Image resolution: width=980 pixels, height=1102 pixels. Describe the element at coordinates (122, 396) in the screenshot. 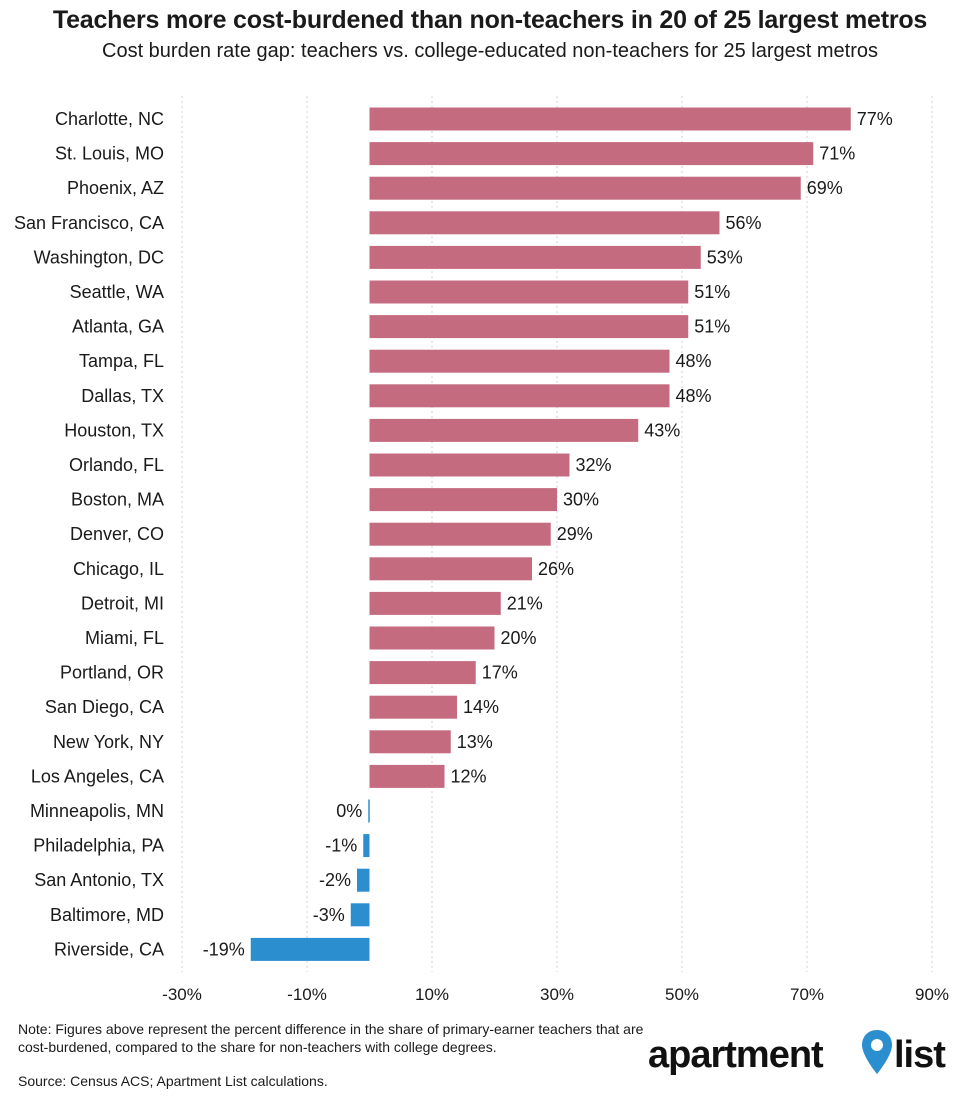

I see `category-label: Dallas, TX` at that location.